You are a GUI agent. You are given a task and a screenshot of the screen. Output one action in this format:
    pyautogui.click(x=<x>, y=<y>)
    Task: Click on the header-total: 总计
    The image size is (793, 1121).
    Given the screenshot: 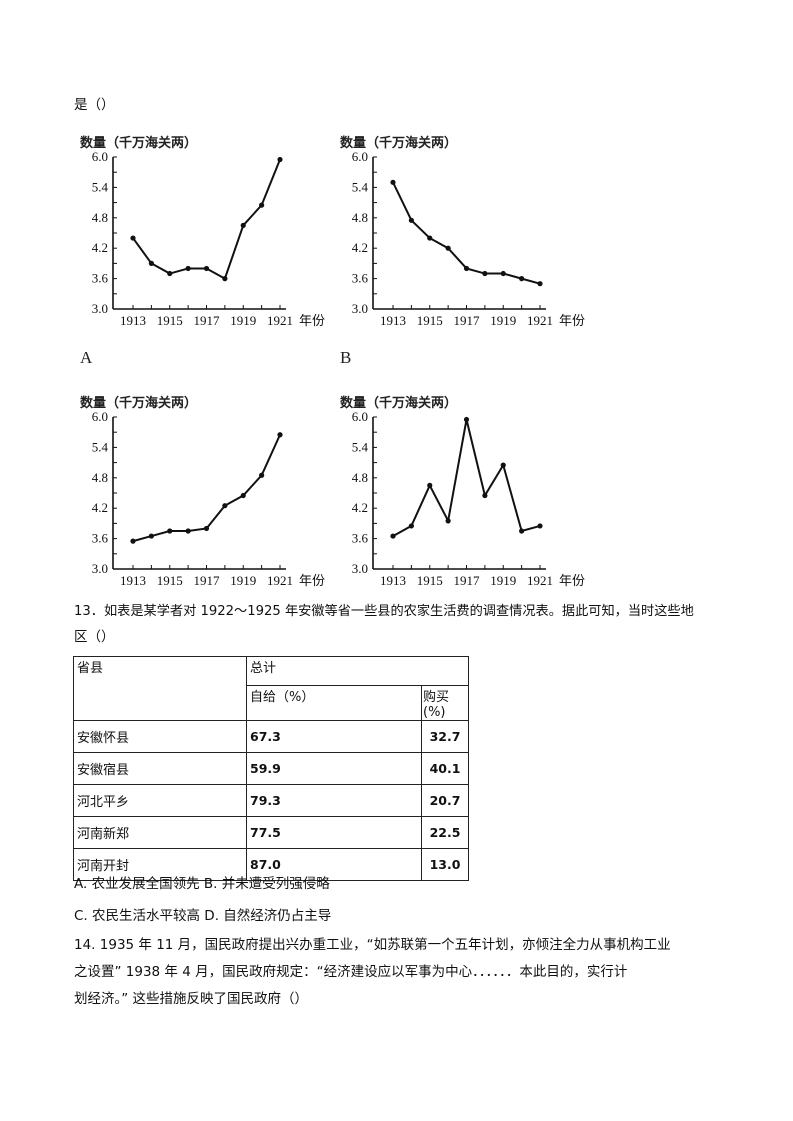 What is the action you would take?
    pyautogui.click(x=357, y=671)
    